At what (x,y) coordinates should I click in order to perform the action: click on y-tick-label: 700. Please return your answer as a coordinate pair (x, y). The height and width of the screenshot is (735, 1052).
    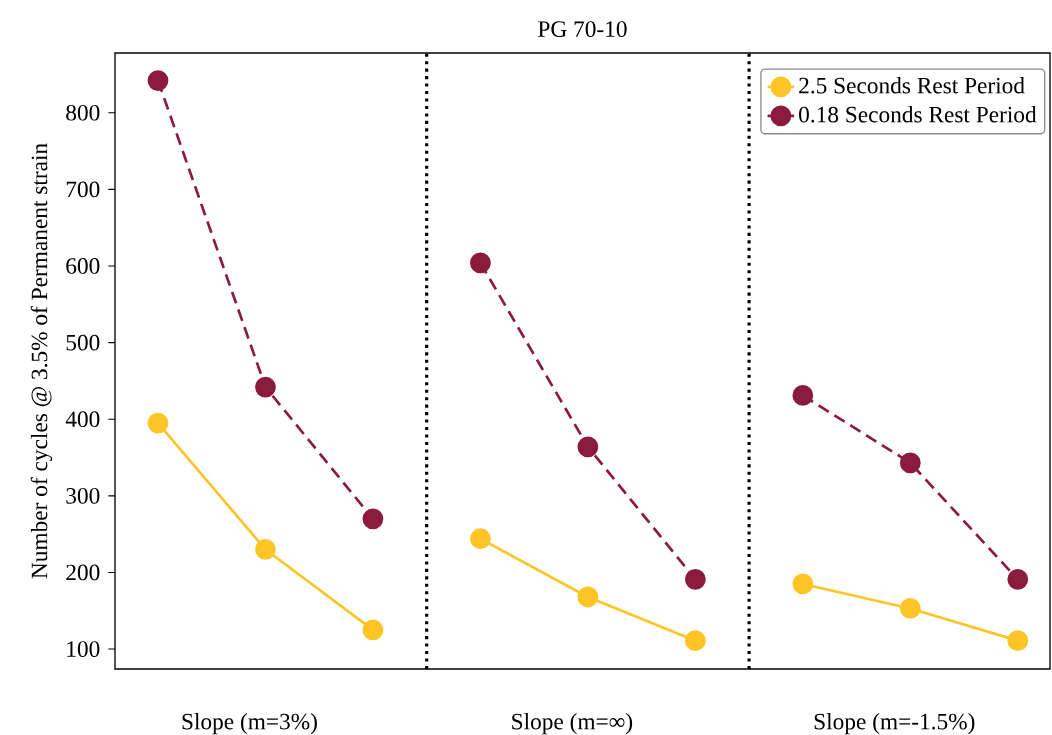
    Looking at the image, I should click on (83, 189).